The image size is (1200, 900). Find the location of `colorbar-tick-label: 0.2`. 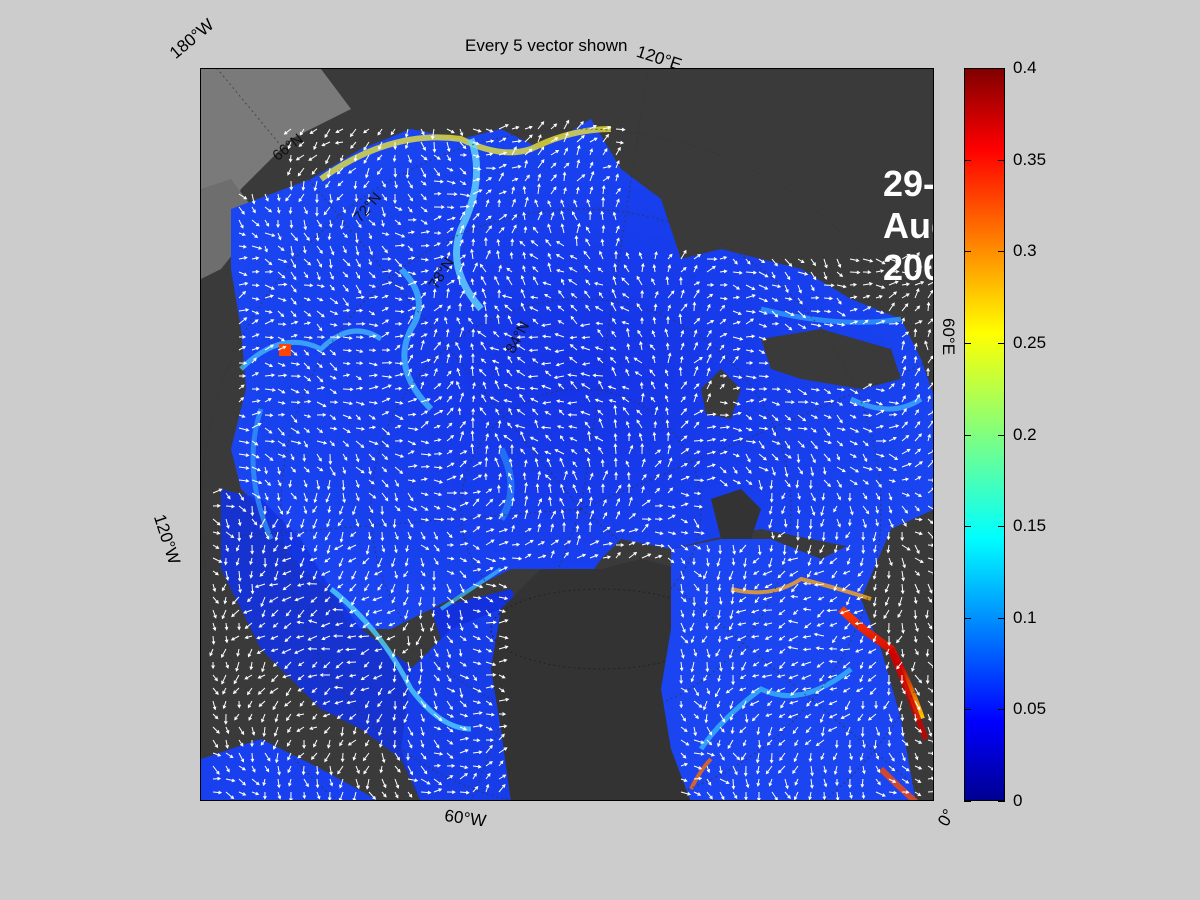

colorbar-tick-label: 0.2 is located at coordinates (1025, 434).